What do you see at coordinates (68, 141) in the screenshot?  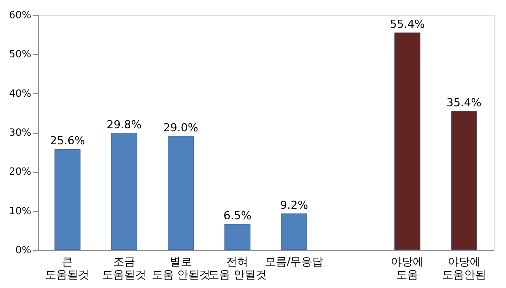 I see `data-label: 25.6%` at bounding box center [68, 141].